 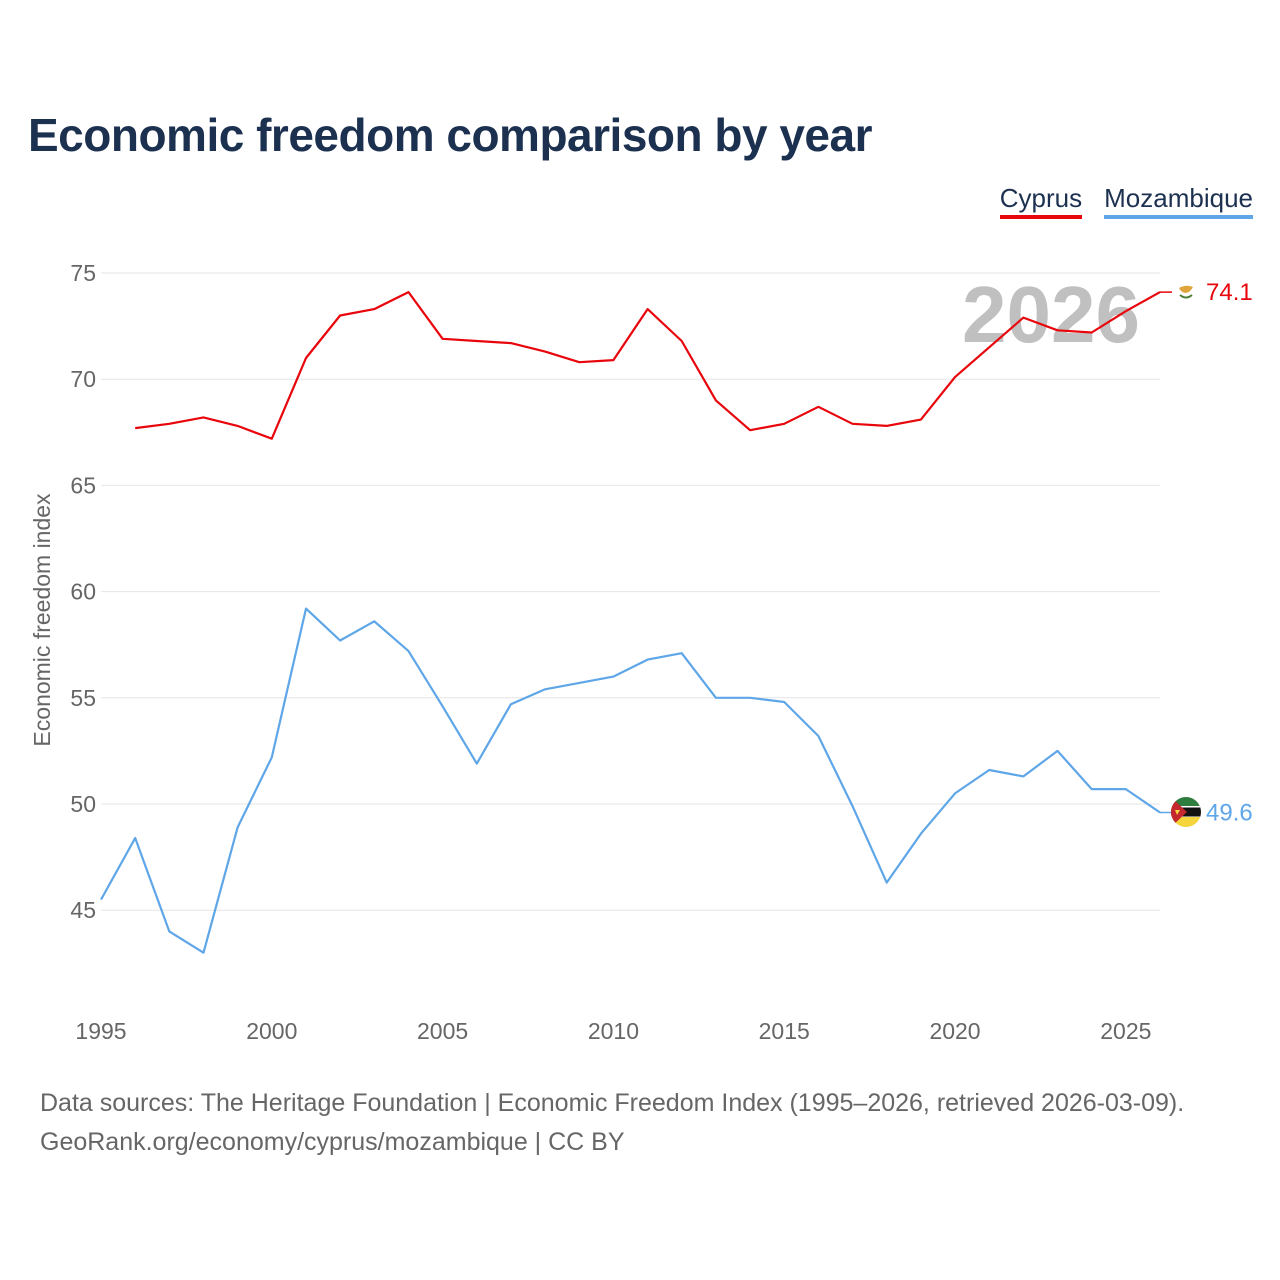 What do you see at coordinates (1125, 1031) in the screenshot?
I see `x-tick-label: 2025` at bounding box center [1125, 1031].